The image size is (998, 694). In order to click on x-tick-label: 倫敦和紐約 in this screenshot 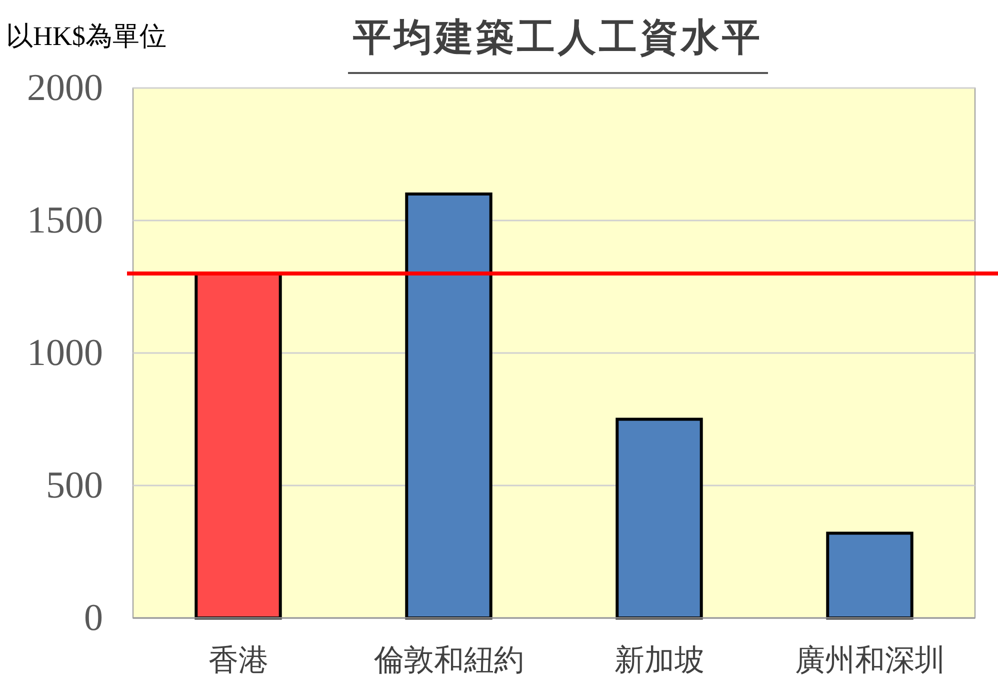, I will do `click(448, 660)`.